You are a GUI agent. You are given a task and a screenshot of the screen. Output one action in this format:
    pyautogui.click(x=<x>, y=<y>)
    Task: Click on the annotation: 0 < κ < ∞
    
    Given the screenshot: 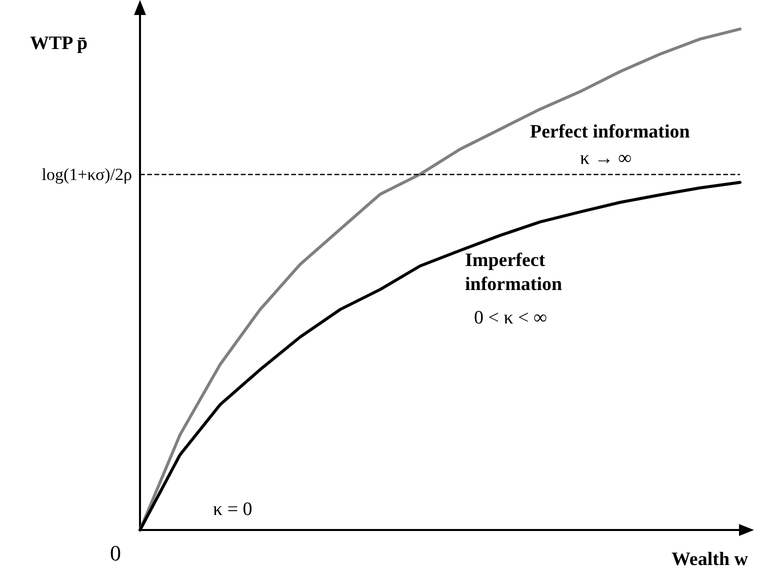 What is the action you would take?
    pyautogui.click(x=511, y=317)
    